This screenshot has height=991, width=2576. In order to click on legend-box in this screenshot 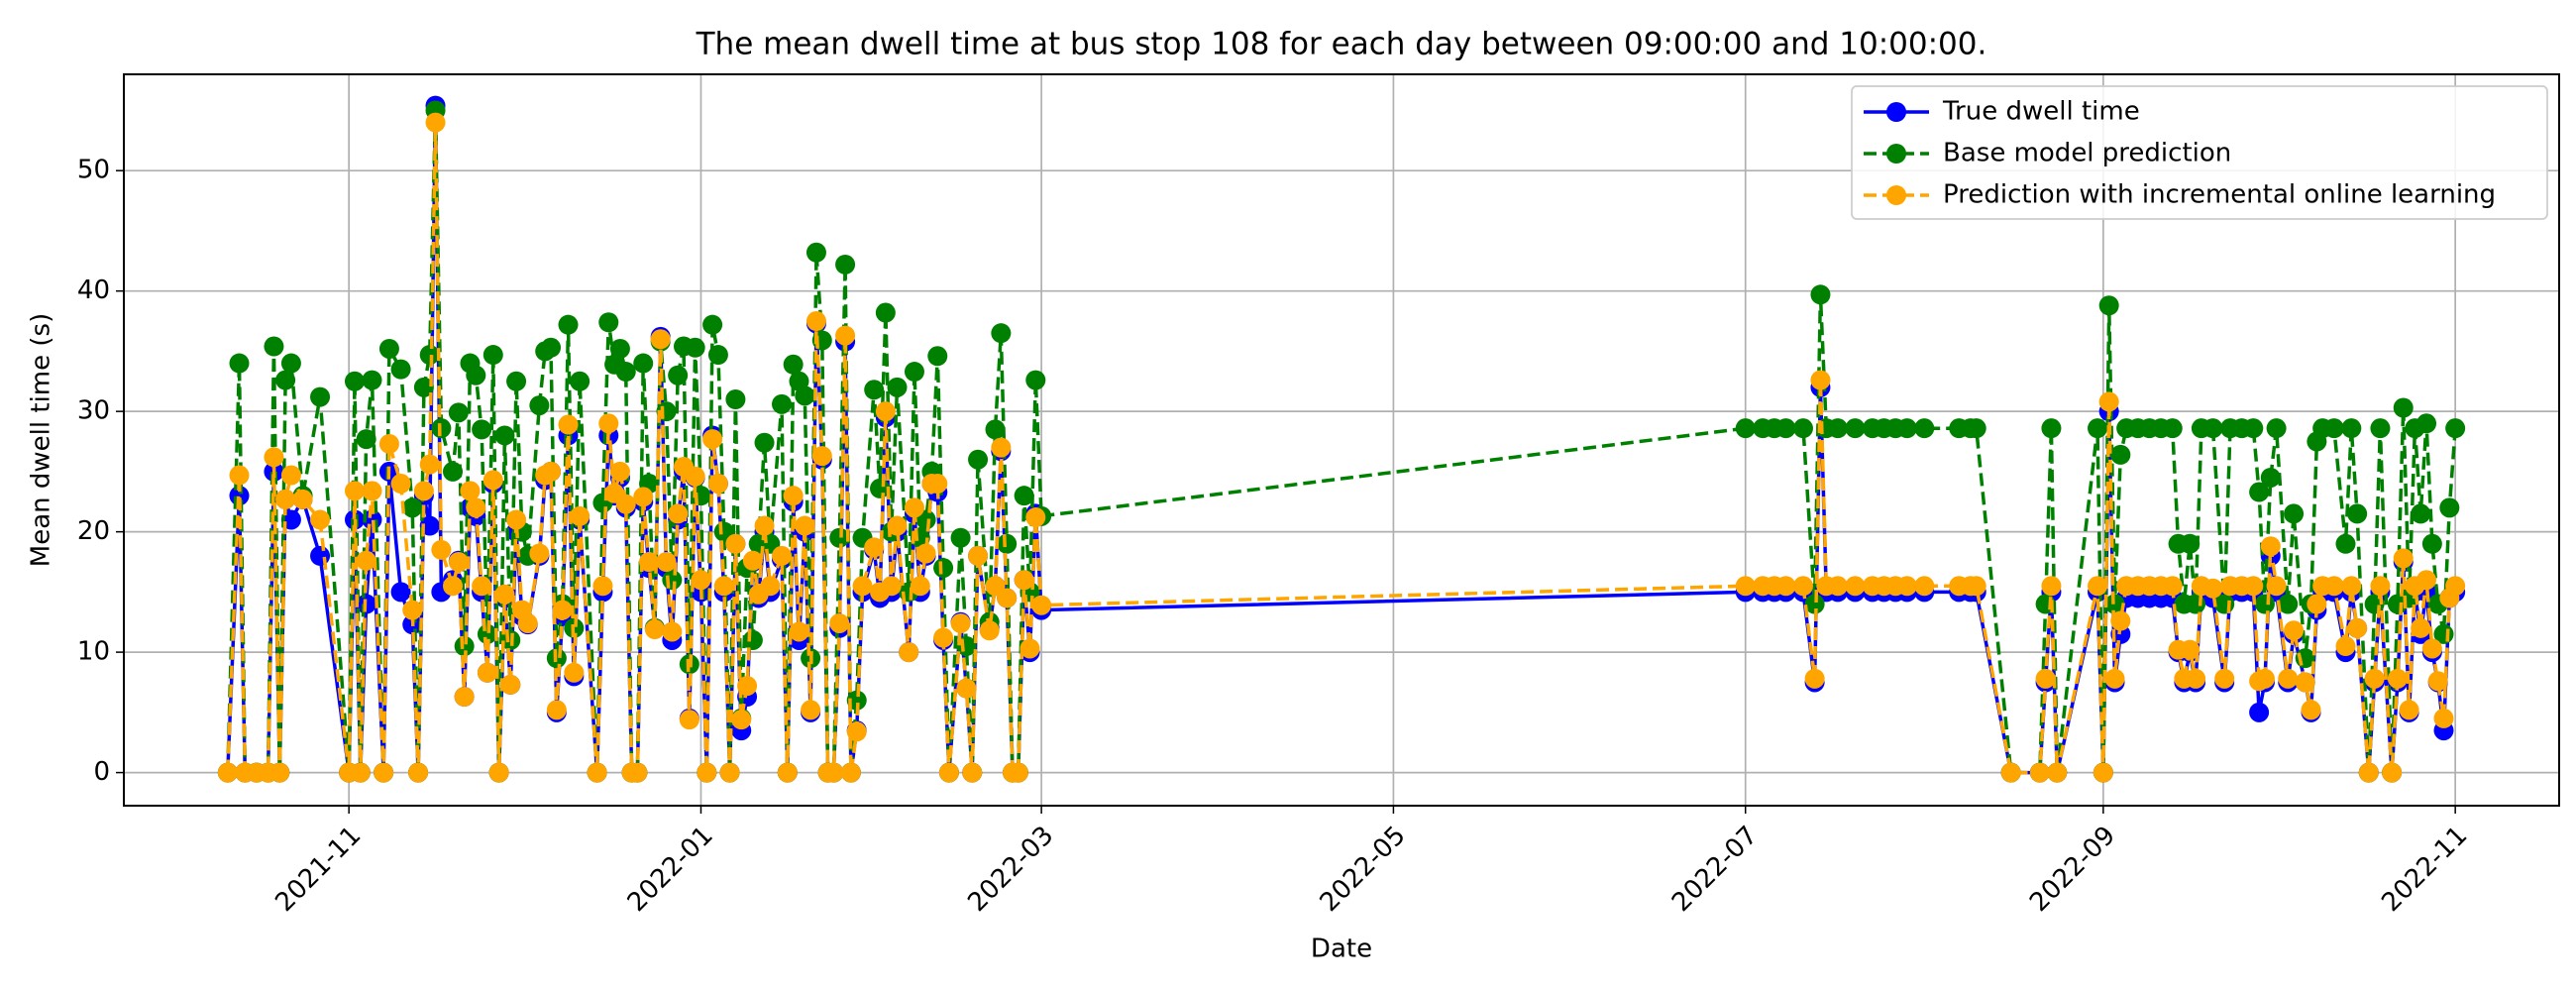, I will do `click(2199, 152)`.